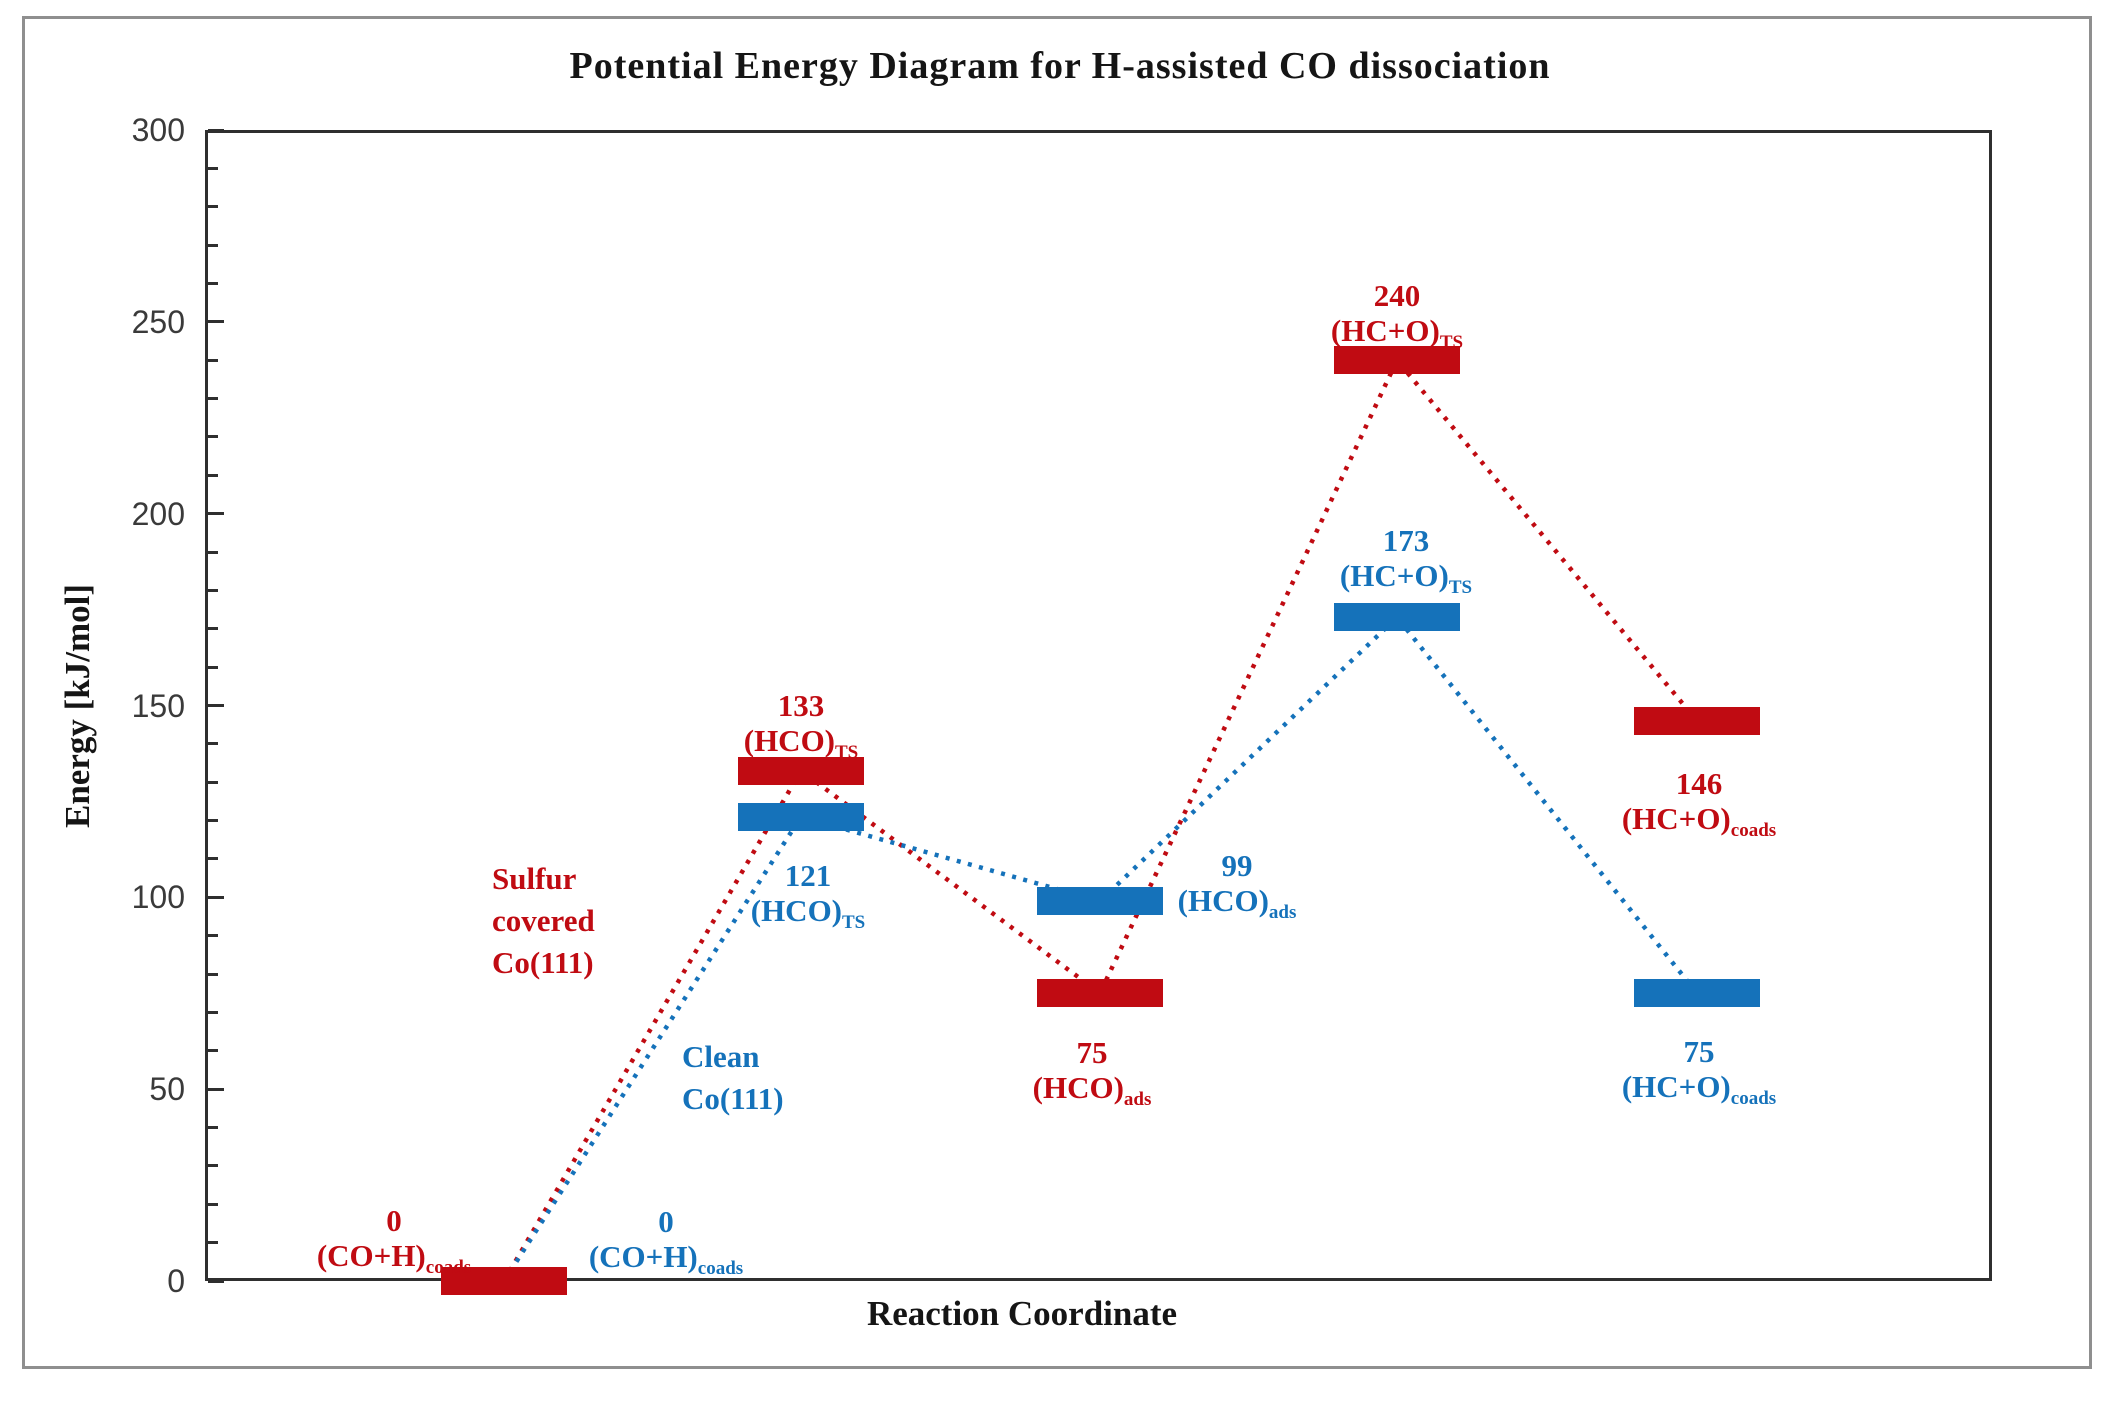 The width and height of the screenshot is (2120, 1405). I want to click on y-tick-label: 150, so click(158, 705).